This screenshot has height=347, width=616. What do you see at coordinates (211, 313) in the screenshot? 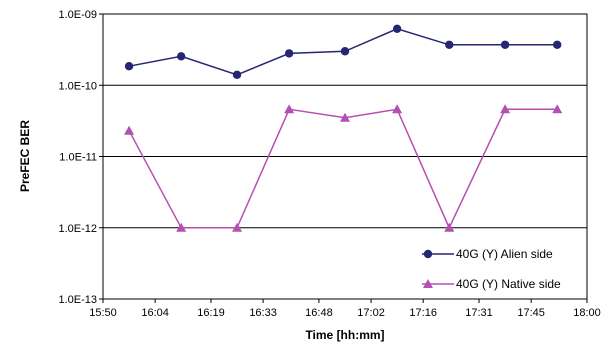
I see `x-tick-label: 16:19` at bounding box center [211, 313].